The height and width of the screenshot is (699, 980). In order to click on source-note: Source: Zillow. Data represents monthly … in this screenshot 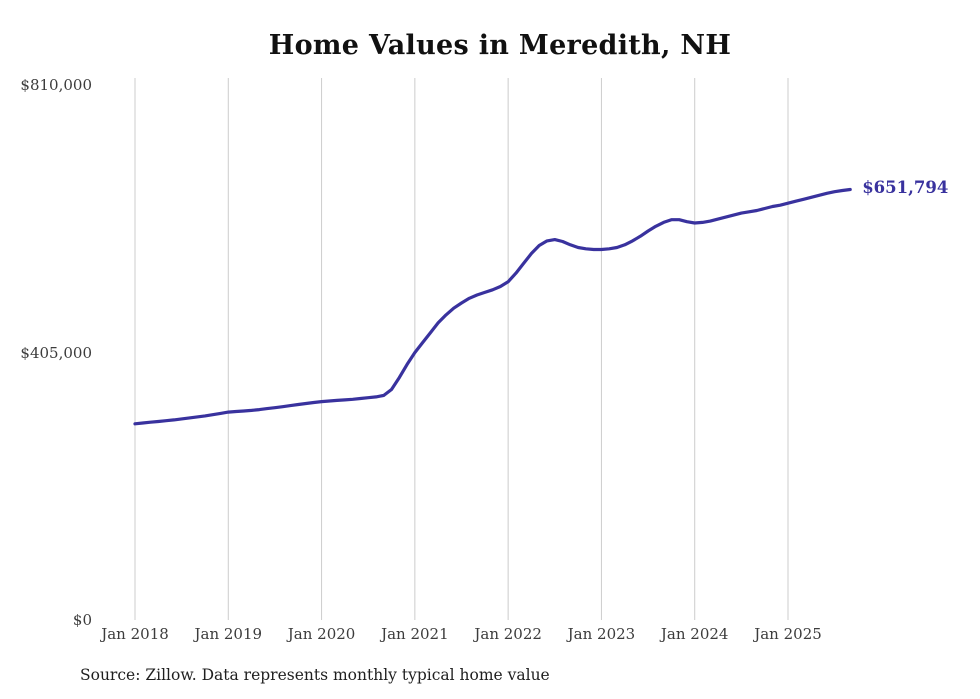, I will do `click(315, 675)`.